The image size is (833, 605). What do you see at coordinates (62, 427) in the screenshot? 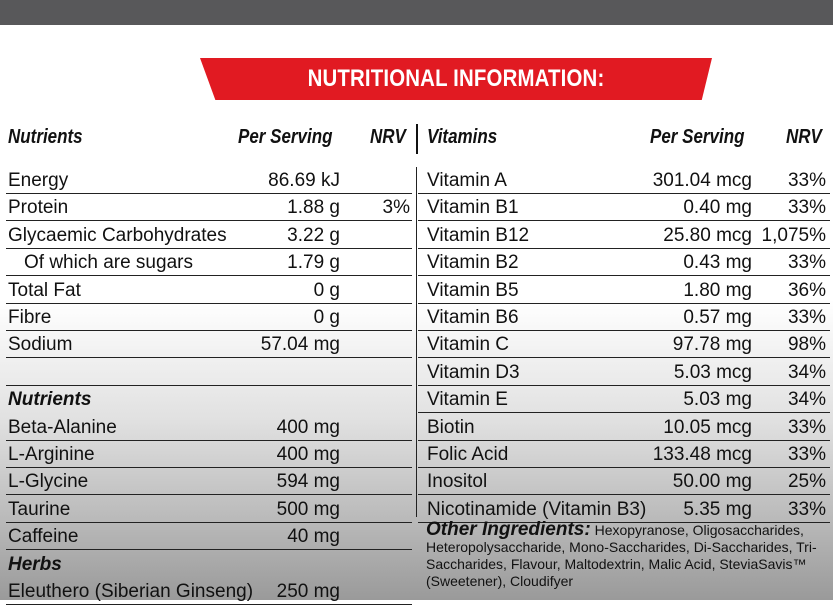
I see `nutrient-name: Beta-Alanine` at bounding box center [62, 427].